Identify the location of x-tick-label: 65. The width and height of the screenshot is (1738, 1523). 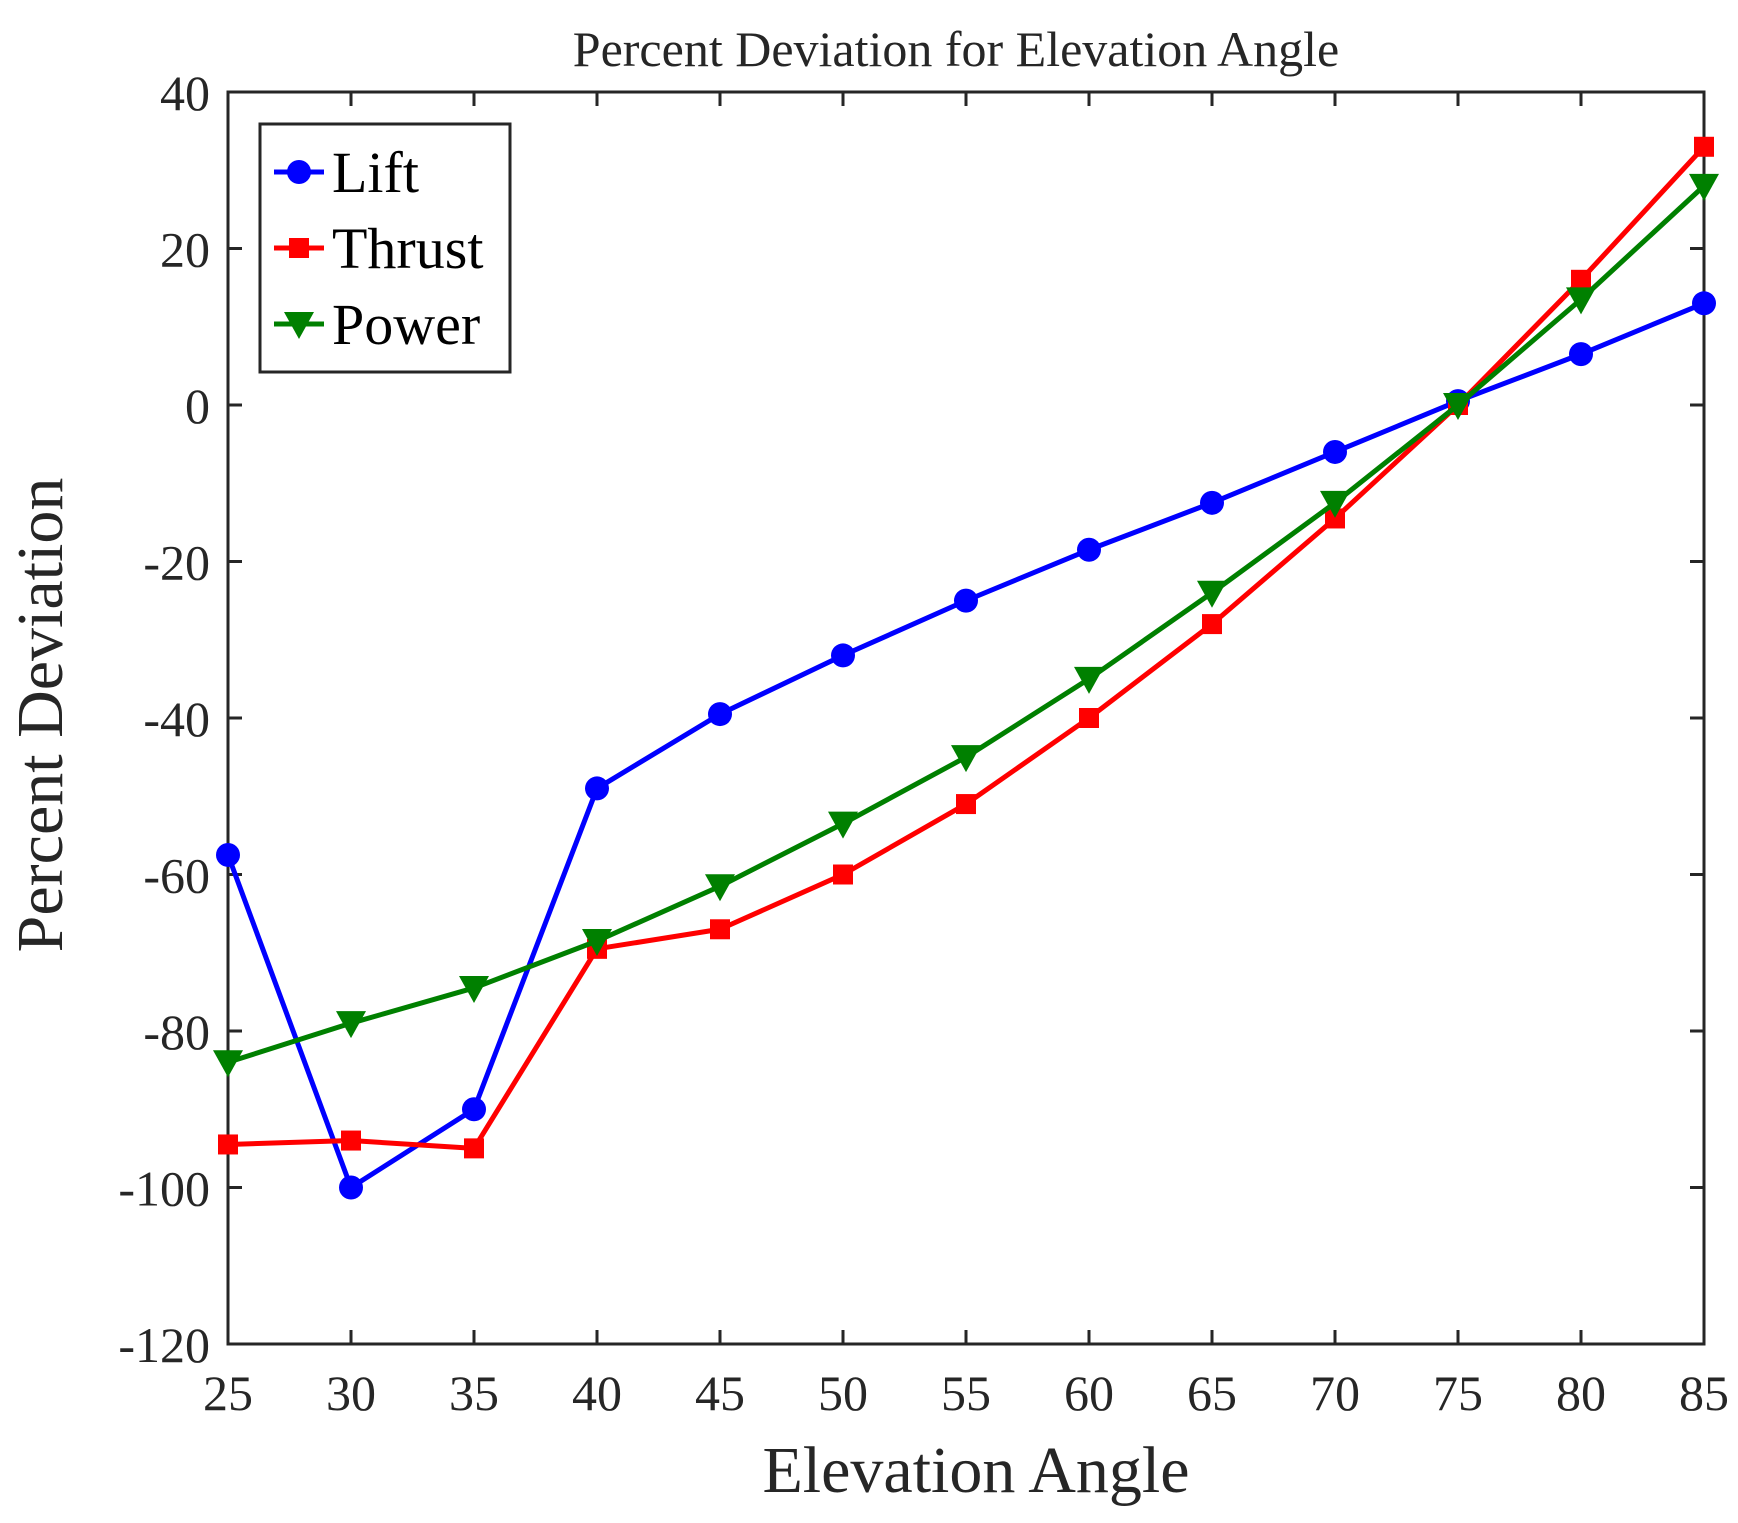
(1212, 1393).